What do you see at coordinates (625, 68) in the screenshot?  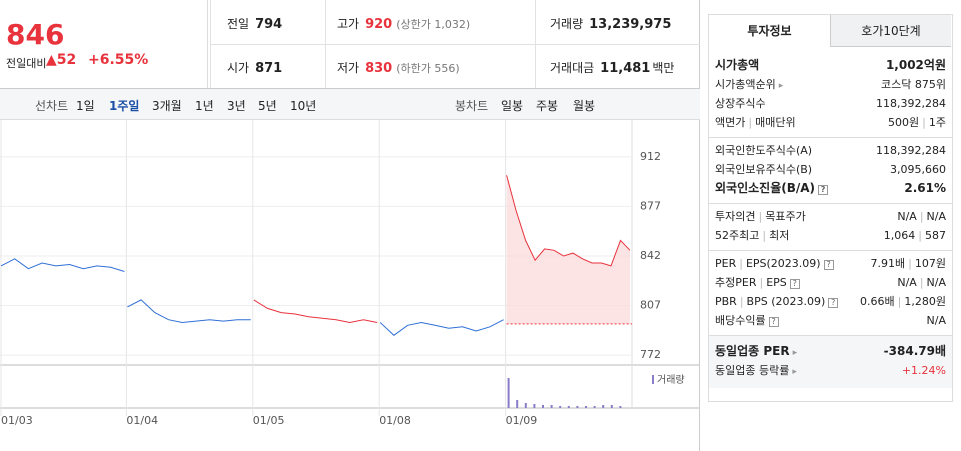 I see `stat-value: 11,481` at bounding box center [625, 68].